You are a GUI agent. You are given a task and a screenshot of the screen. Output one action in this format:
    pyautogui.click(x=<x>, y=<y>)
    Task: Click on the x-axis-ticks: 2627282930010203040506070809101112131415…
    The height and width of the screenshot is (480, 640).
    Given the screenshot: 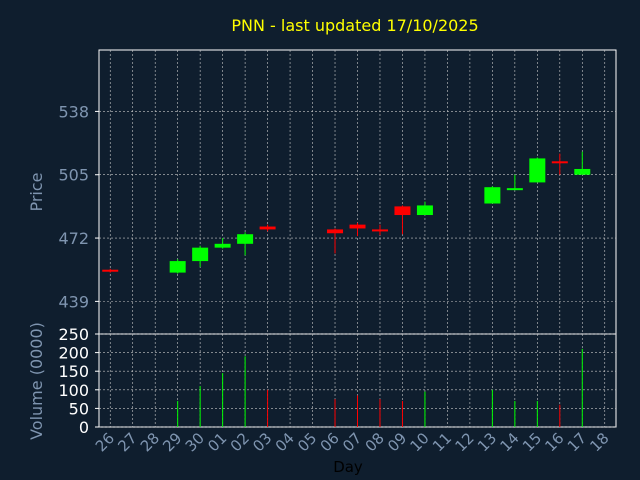 What is the action you would take?
    pyautogui.click(x=352, y=442)
    